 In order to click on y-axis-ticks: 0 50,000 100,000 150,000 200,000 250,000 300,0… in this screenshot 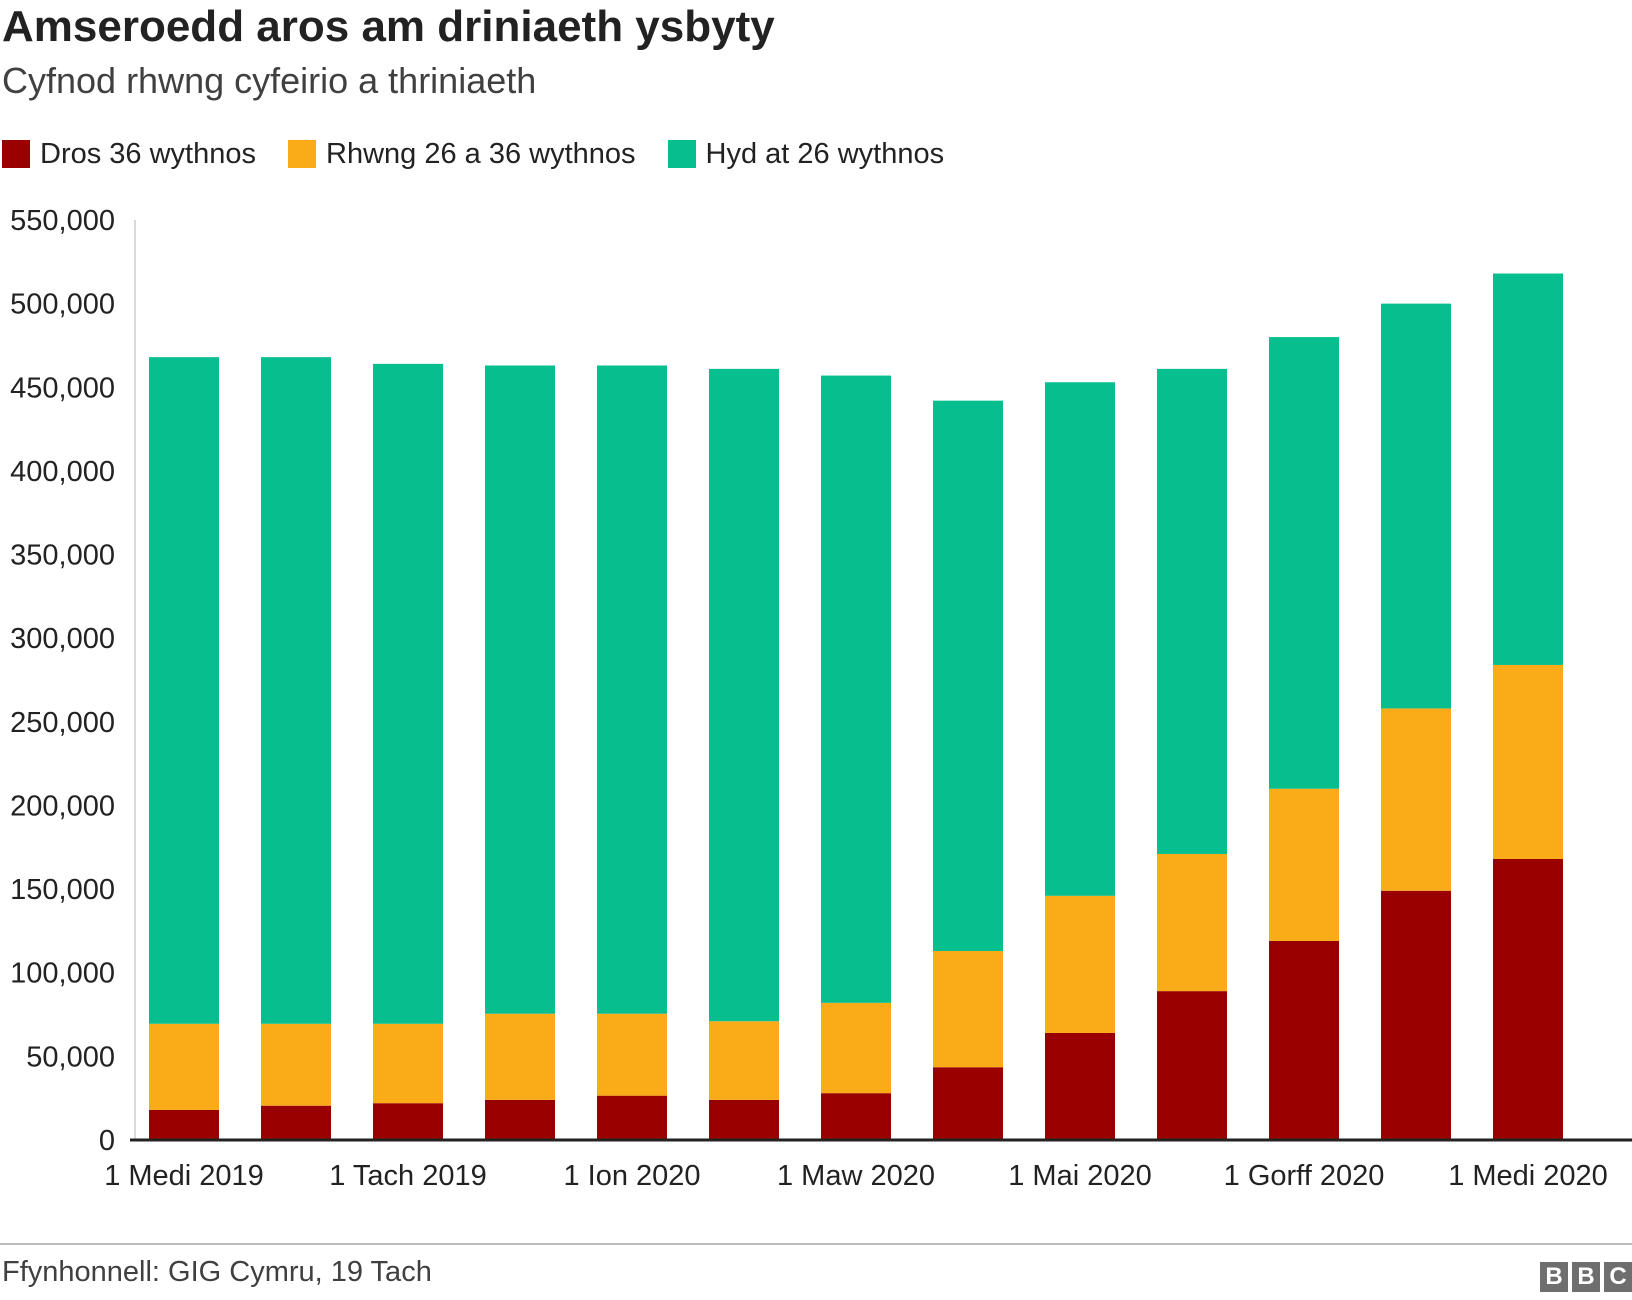, I will do `click(62, 681)`.